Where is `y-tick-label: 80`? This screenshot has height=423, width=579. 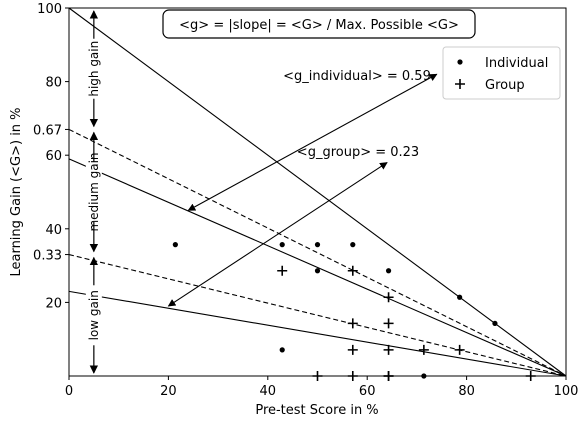
y-tick-label: 80 is located at coordinates (53, 83).